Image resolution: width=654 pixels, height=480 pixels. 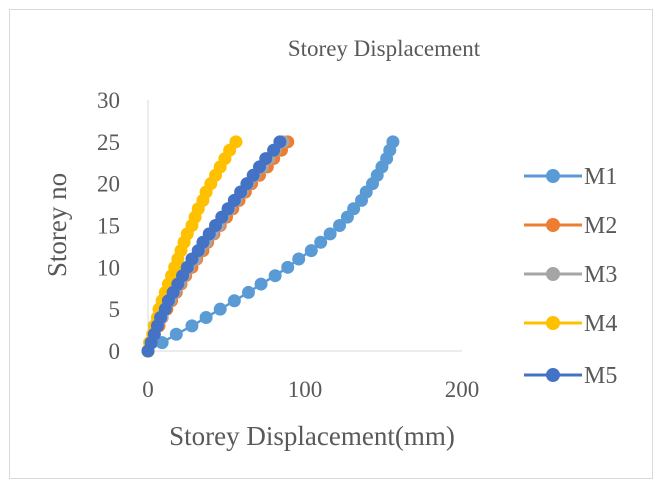 What do you see at coordinates (570, 376) in the screenshot?
I see `legend-item-m5: M5` at bounding box center [570, 376].